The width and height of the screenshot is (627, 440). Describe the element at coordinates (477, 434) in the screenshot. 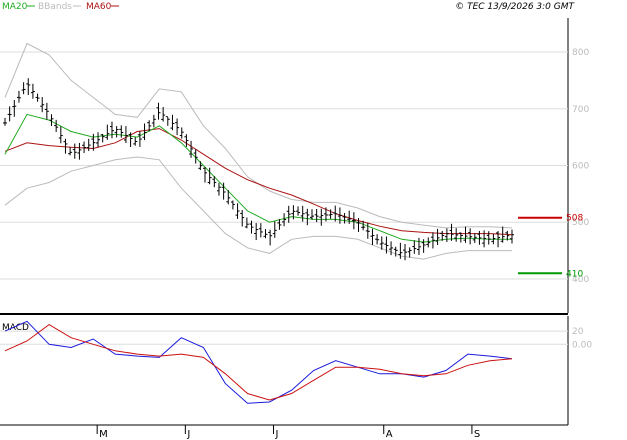

I see `x-tick-label: S` at that location.